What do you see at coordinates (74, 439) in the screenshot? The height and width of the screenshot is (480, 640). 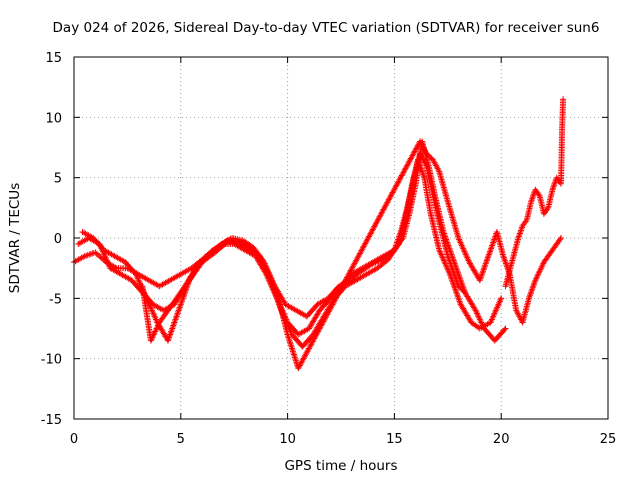 I see `x-tick-label: 0` at bounding box center [74, 439].